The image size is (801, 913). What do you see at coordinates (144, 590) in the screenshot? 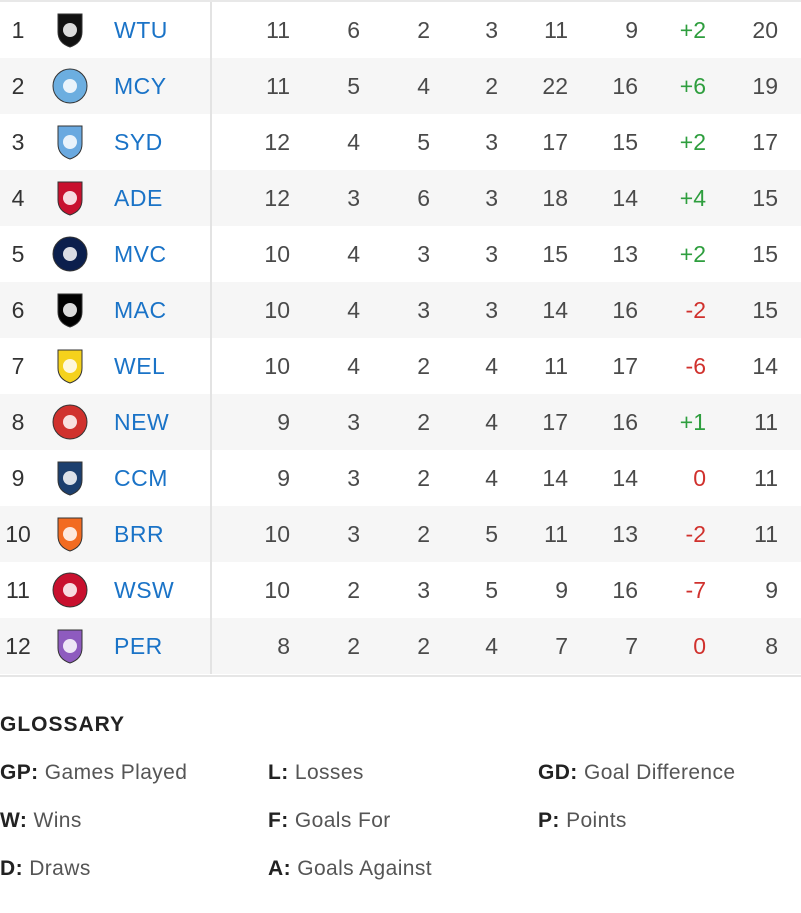
I see `team-link: WSW` at bounding box center [144, 590].